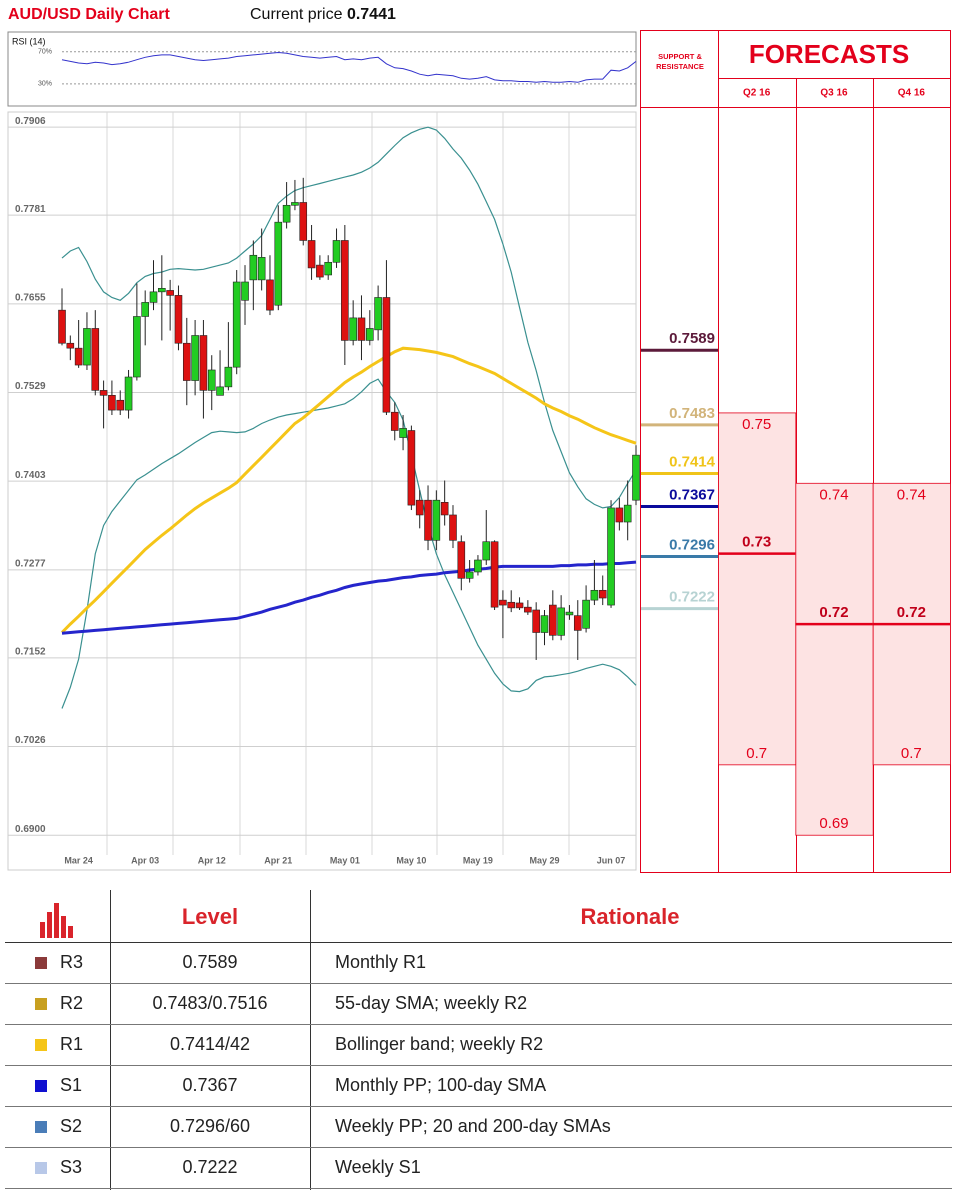  What do you see at coordinates (323, 14) in the screenshot?
I see `price-caption: Current price 0.7441` at bounding box center [323, 14].